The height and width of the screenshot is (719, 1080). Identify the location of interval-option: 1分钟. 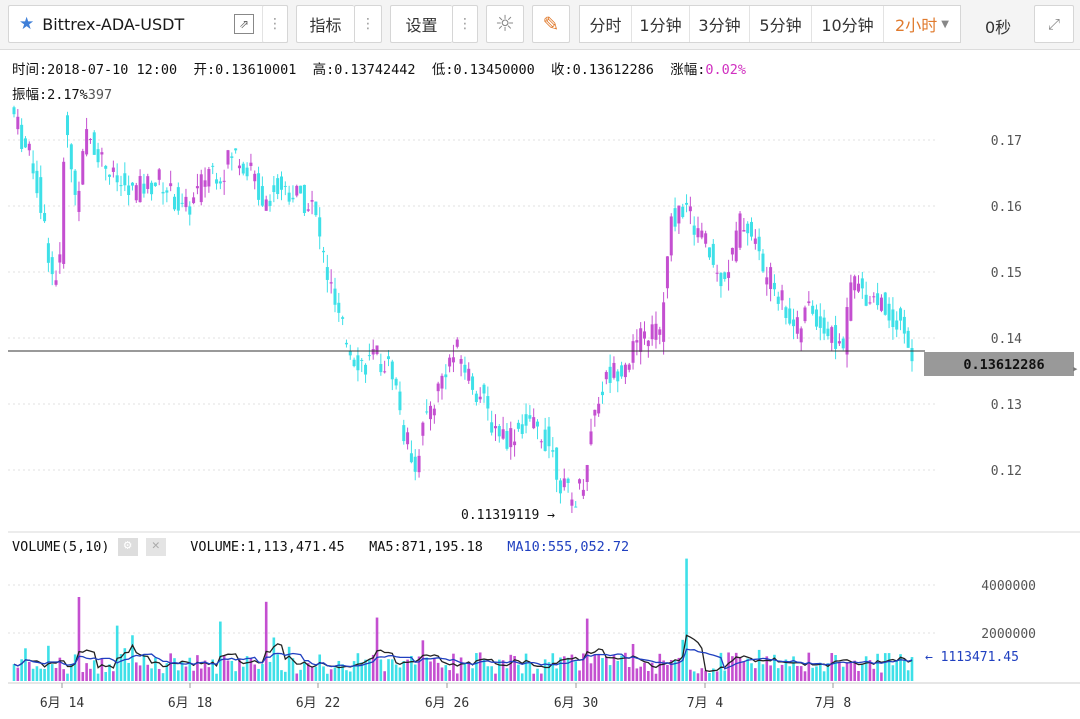
(661, 24).